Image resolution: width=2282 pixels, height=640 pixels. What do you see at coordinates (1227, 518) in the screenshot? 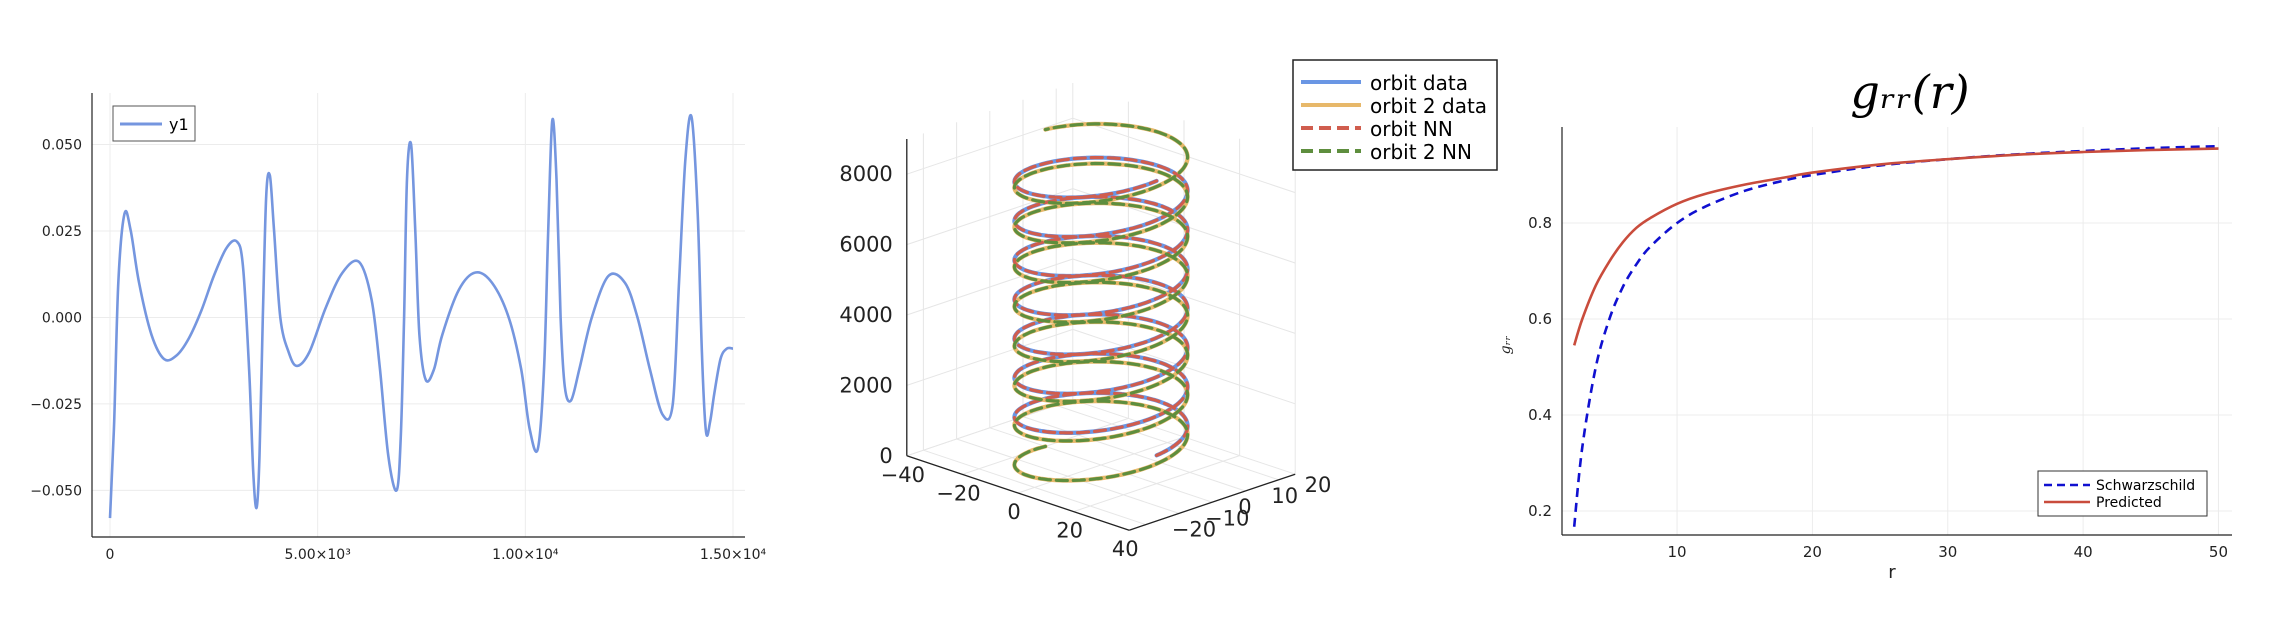
I see `panel-2-ytick-label: −10` at bounding box center [1227, 518].